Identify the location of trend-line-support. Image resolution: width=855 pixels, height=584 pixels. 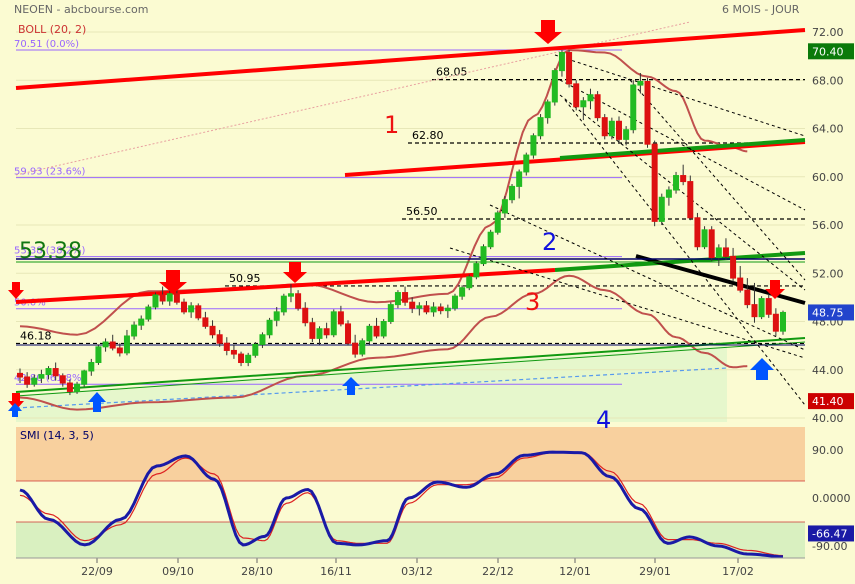
(410, 365).